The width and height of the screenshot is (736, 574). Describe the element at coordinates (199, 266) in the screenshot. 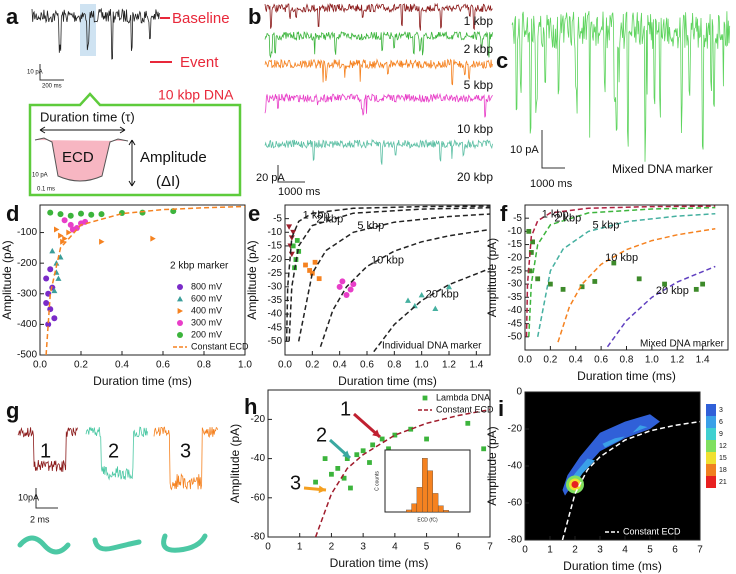

I see `annotation: 2 kbp marker` at that location.